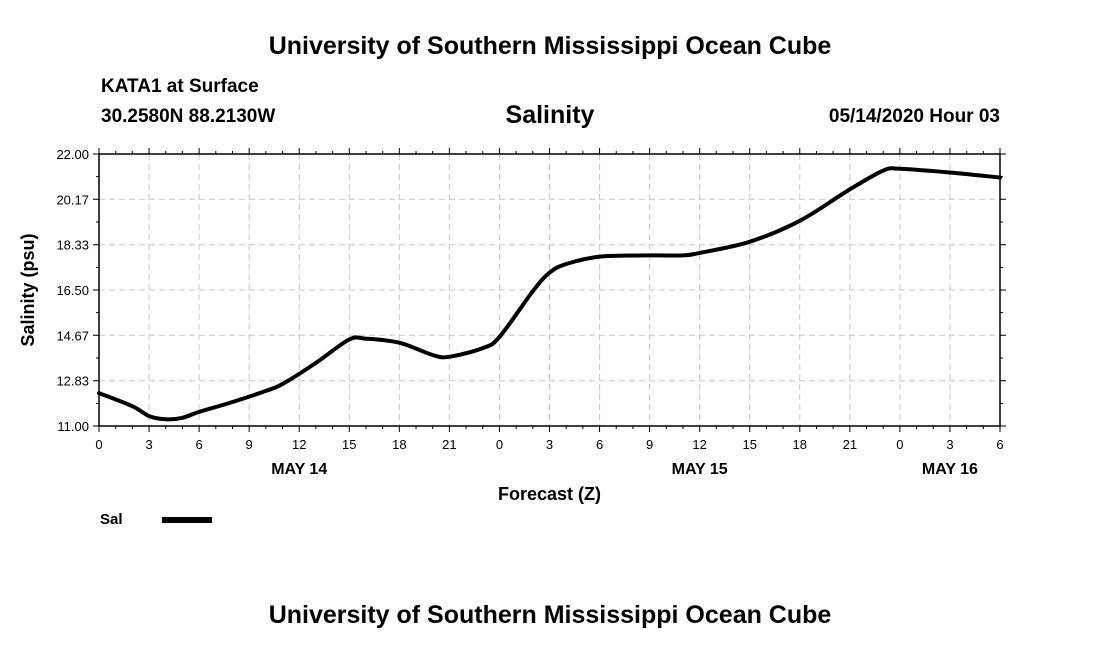 This screenshot has height=650, width=1100. I want to click on legend-label: Sal, so click(111, 519).